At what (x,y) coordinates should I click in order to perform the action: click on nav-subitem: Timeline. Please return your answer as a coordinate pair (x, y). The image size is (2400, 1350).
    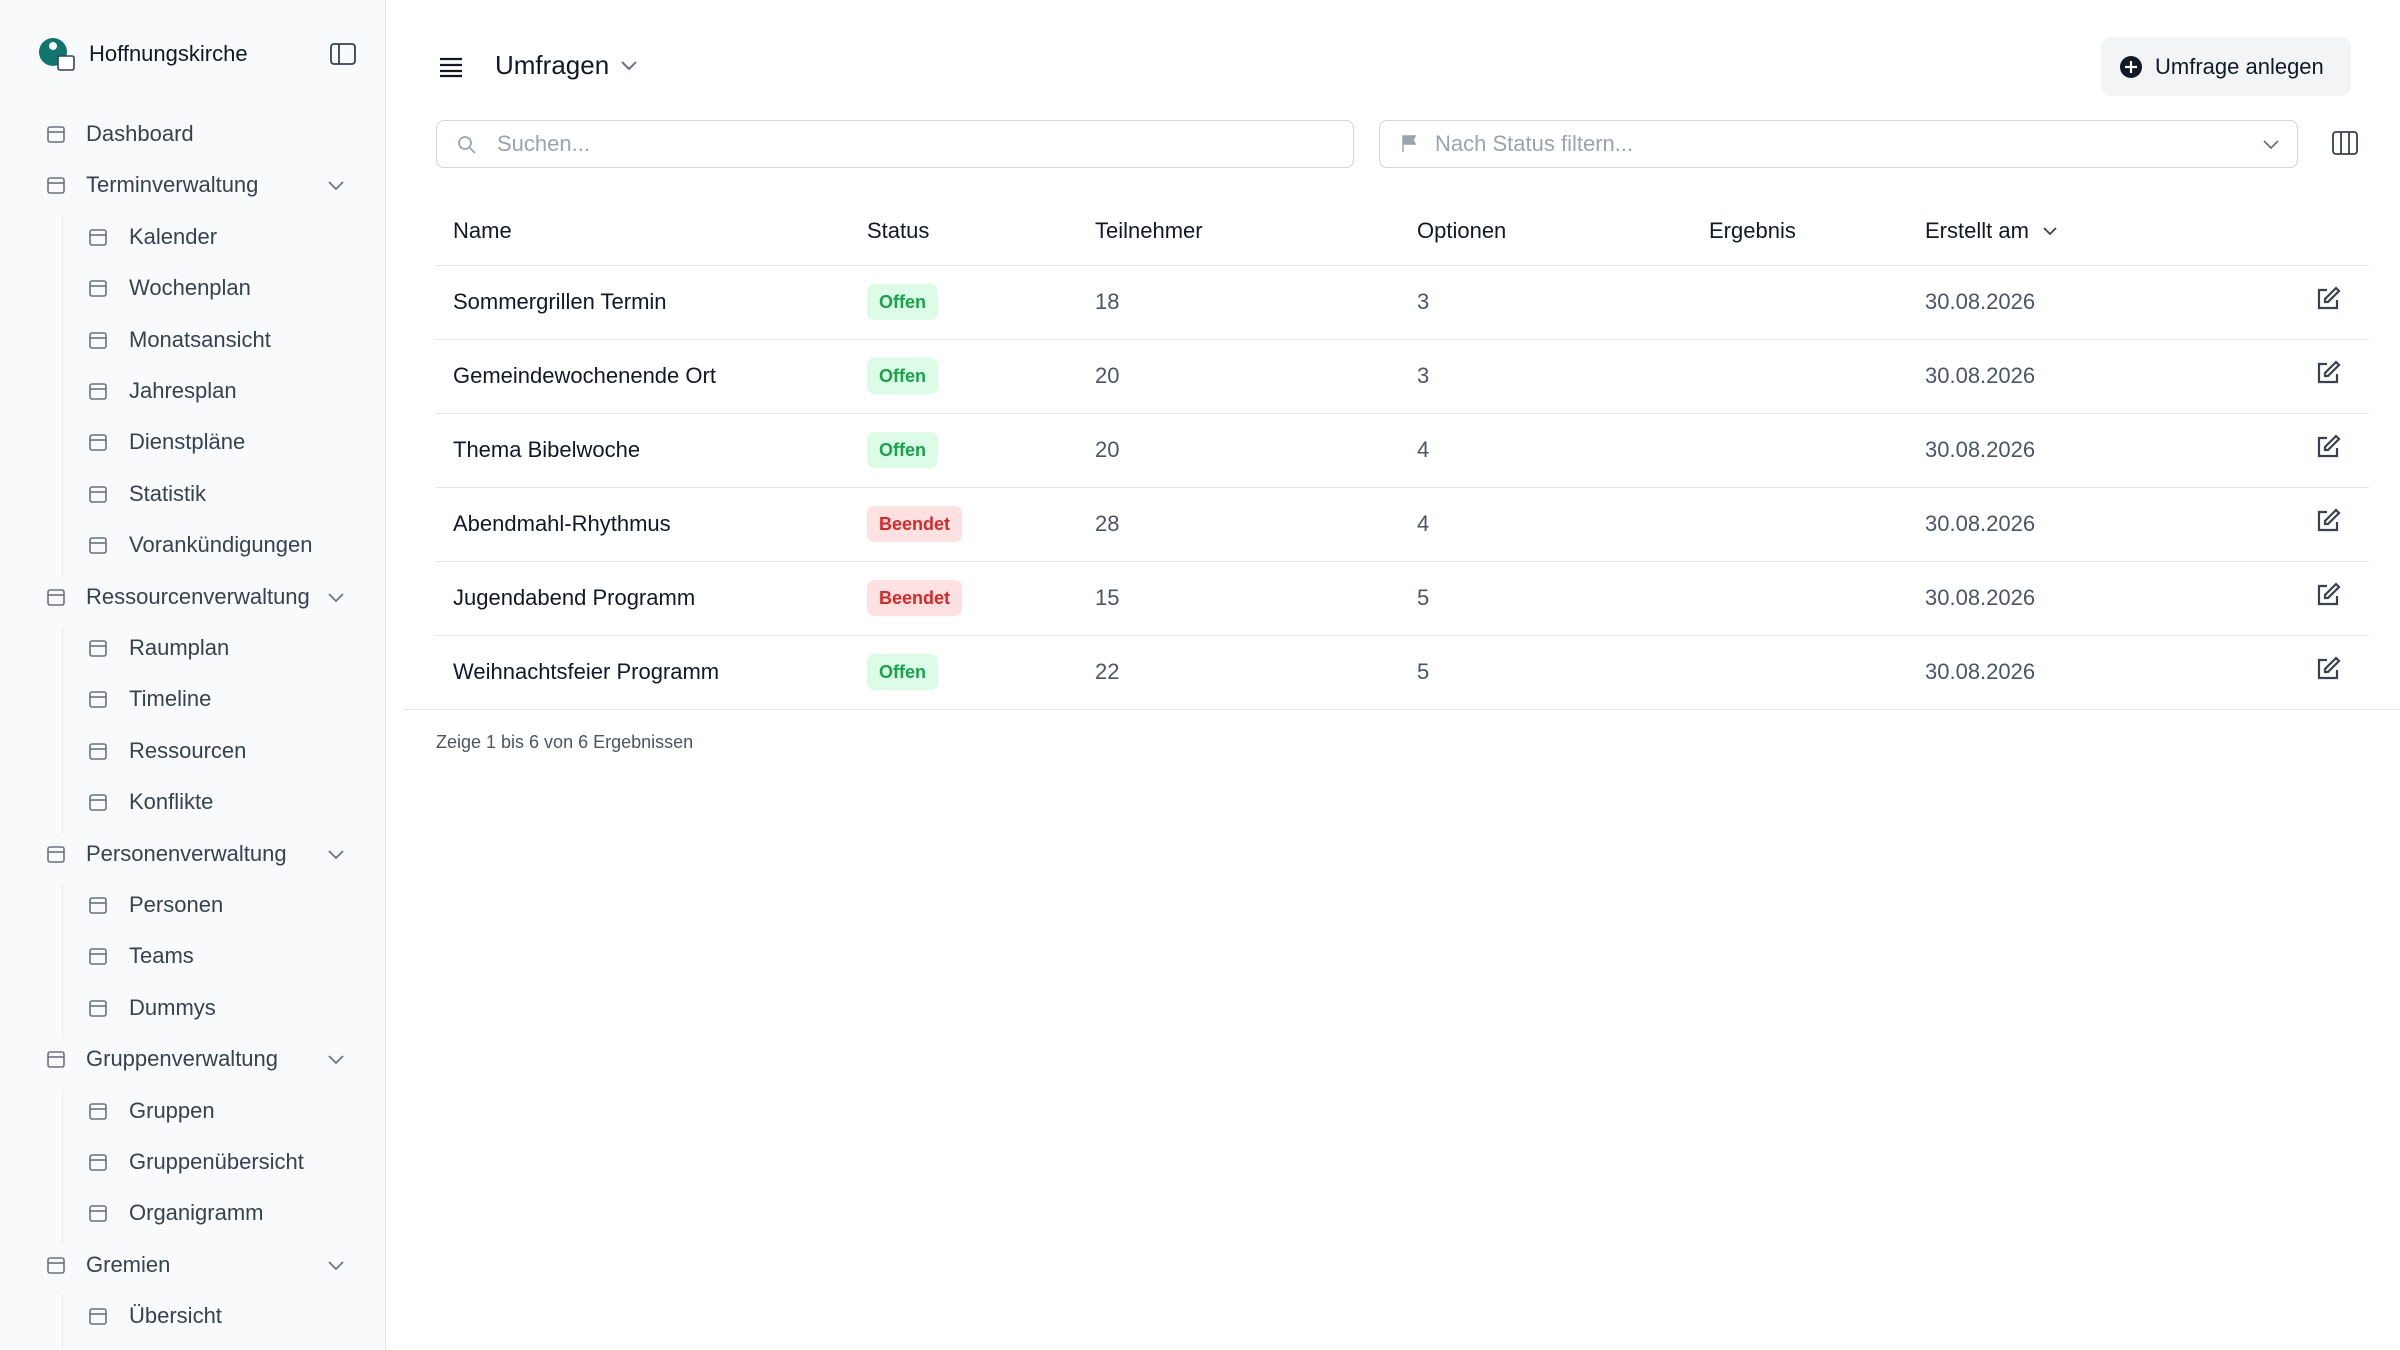
    Looking at the image, I should click on (170, 699).